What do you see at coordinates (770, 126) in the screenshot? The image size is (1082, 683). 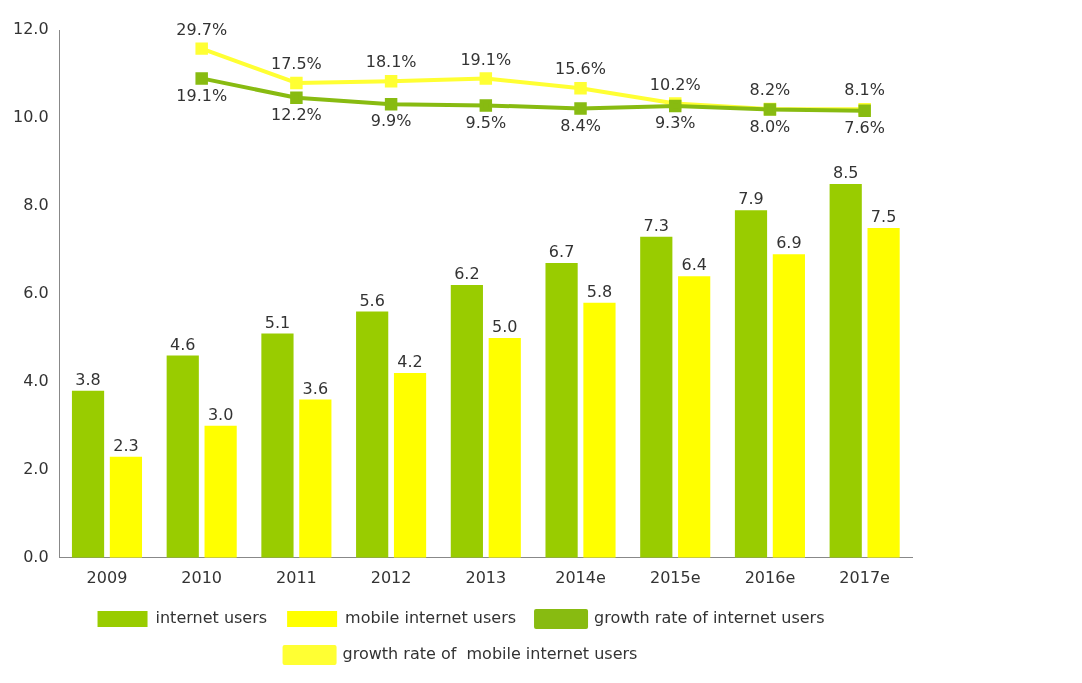 I see `data-label: 8.0%` at bounding box center [770, 126].